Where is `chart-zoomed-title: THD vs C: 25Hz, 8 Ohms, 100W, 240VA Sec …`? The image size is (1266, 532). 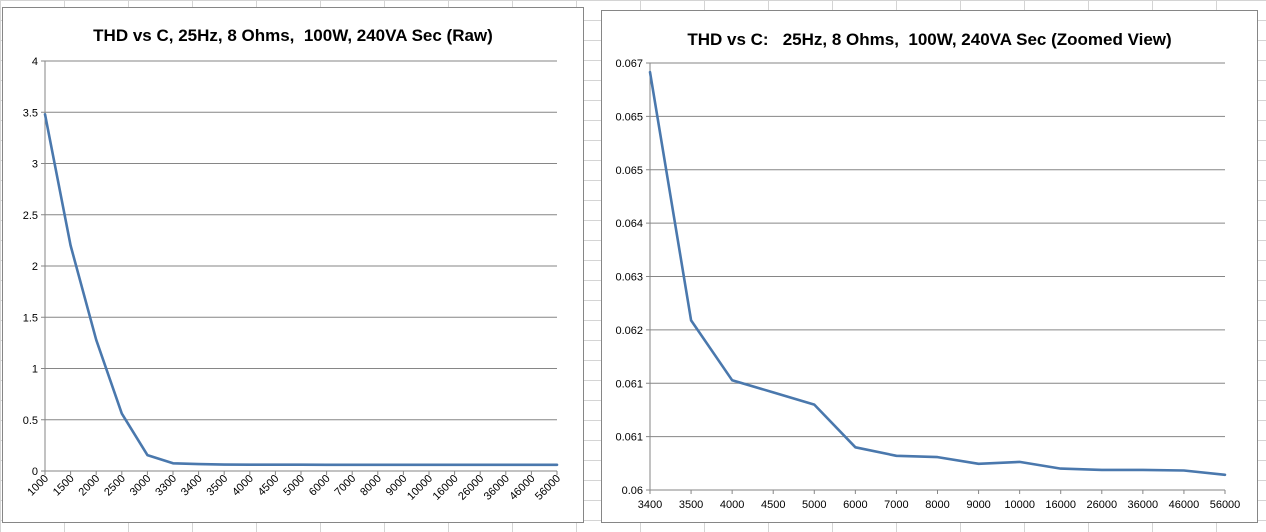 chart-zoomed-title: THD vs C: 25Hz, 8 Ohms, 100W, 240VA Sec … is located at coordinates (929, 39).